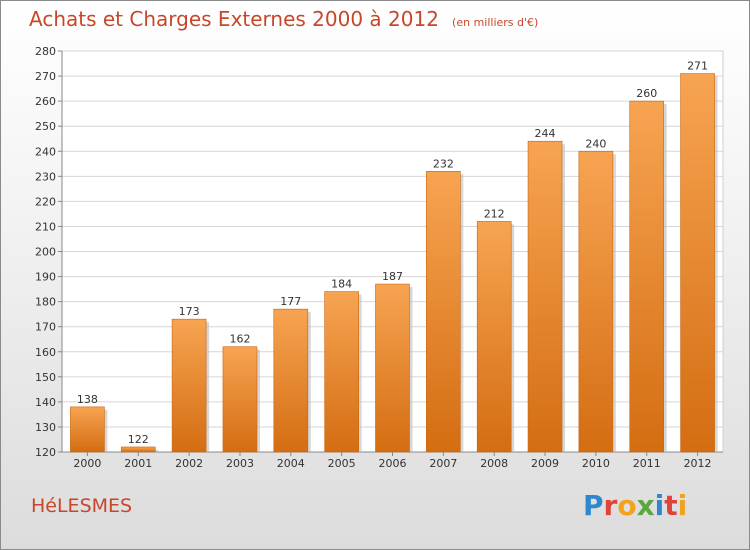 Image resolution: width=750 pixels, height=550 pixels. Describe the element at coordinates (635, 505) in the screenshot. I see `proxiti-logo: Proxiti` at that location.